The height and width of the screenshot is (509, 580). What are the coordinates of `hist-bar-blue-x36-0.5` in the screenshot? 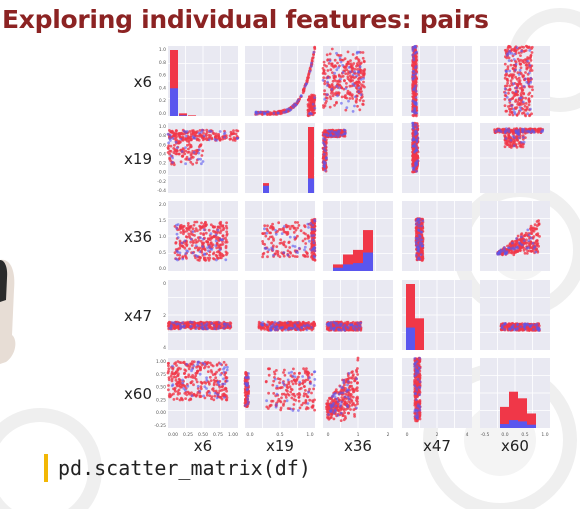 It's located at (348, 267).